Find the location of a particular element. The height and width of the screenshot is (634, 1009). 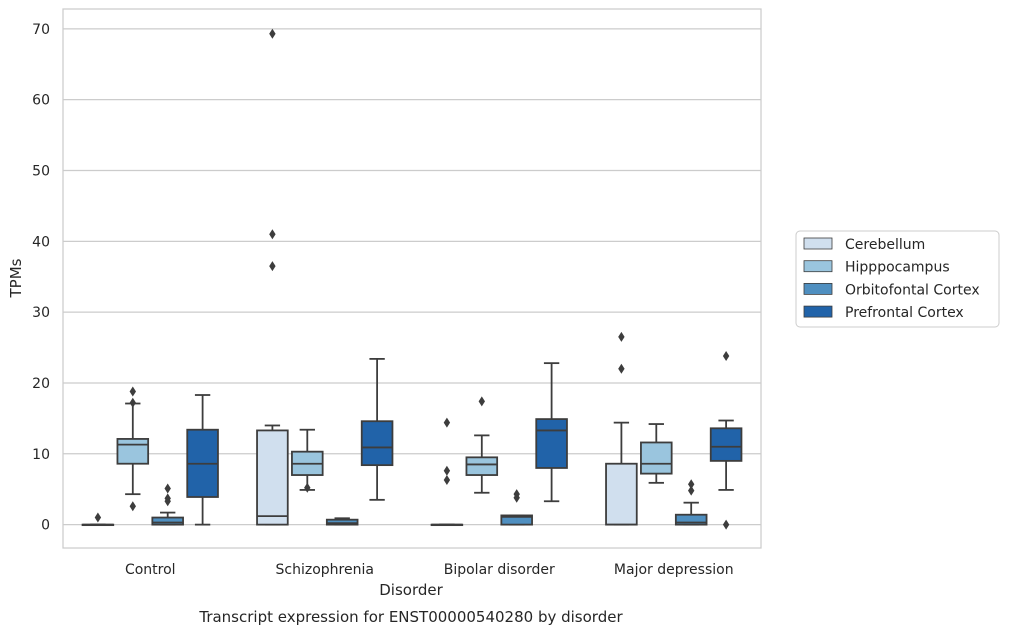

y-tick-label: 10 is located at coordinates (41, 455).